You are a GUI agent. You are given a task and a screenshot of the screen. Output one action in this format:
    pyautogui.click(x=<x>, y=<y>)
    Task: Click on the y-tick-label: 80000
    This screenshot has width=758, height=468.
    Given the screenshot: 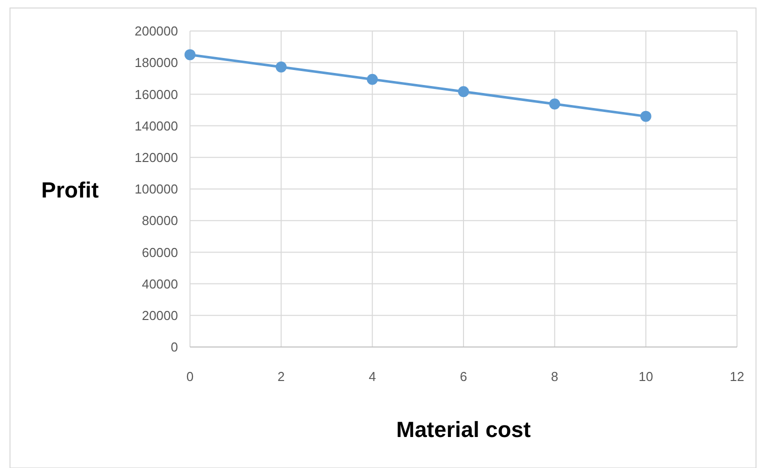 What is the action you would take?
    pyautogui.click(x=160, y=220)
    